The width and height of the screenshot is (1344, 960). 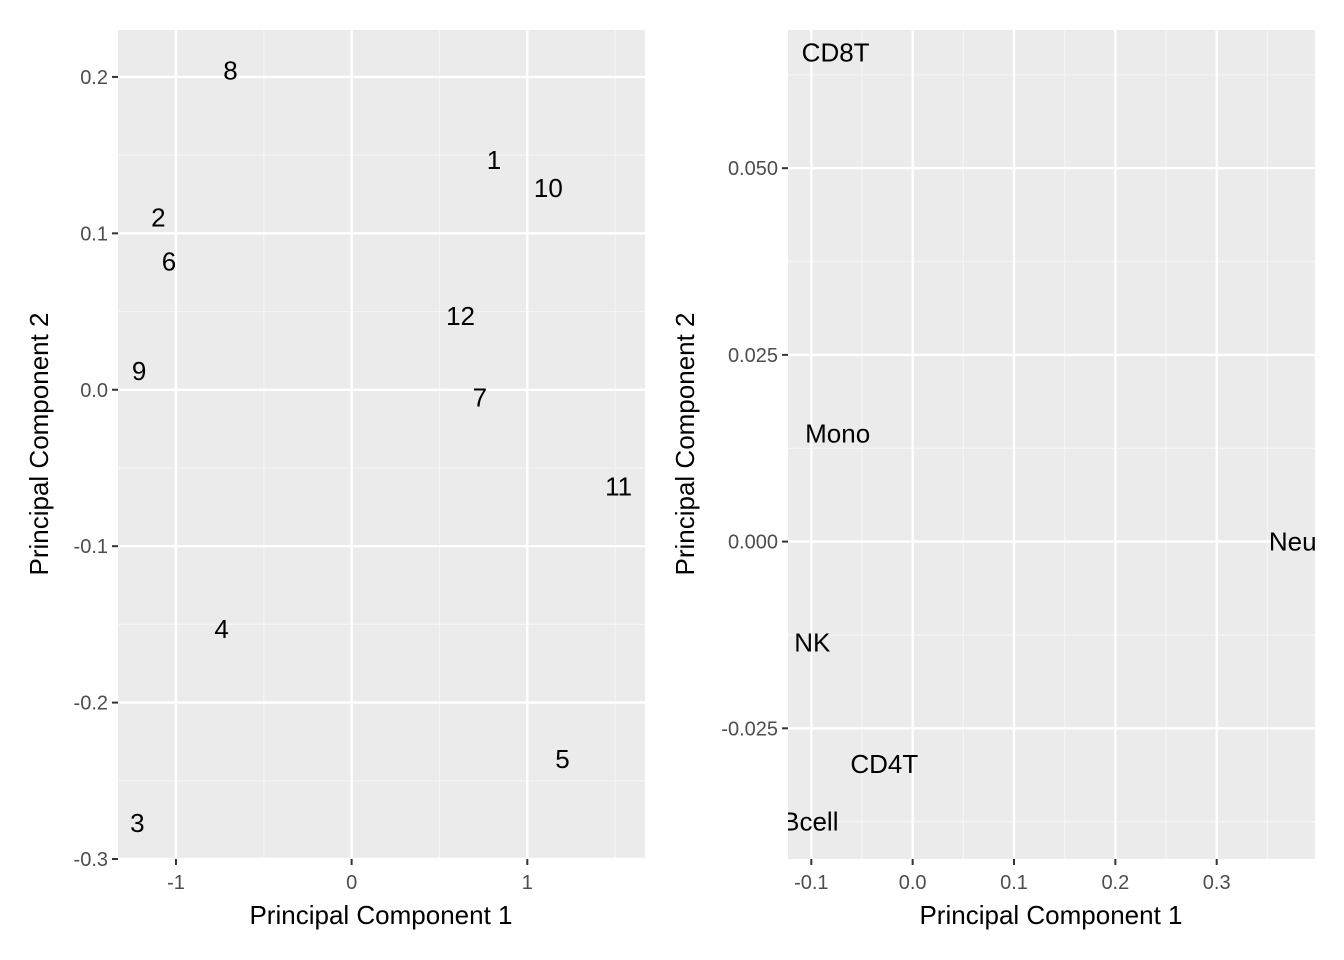 What do you see at coordinates (91, 860) in the screenshot?
I see `y-tick-label: -0.3` at bounding box center [91, 860].